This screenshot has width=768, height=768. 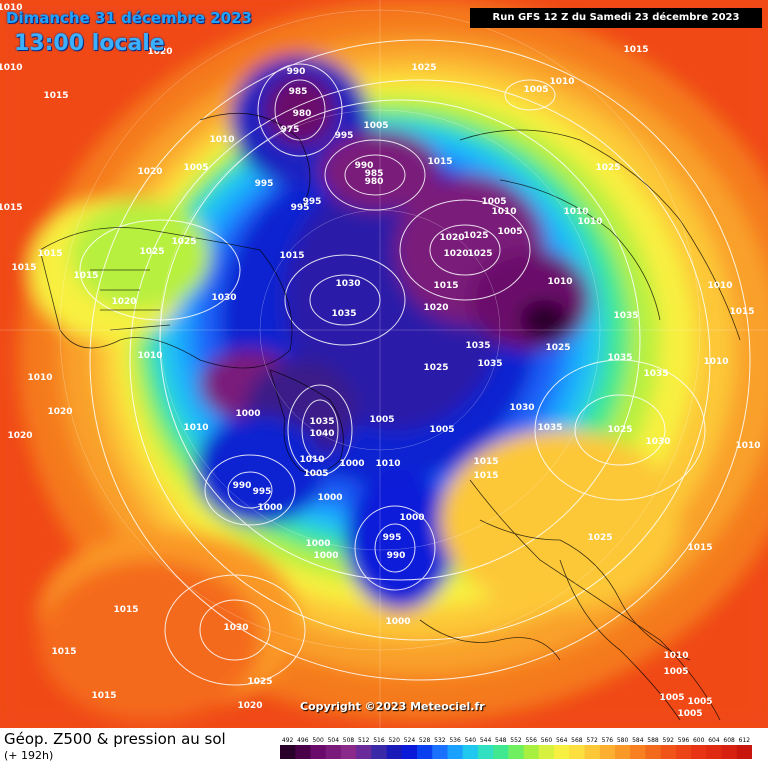 I want to click on legend-tick-label: 592, so click(x=669, y=740).